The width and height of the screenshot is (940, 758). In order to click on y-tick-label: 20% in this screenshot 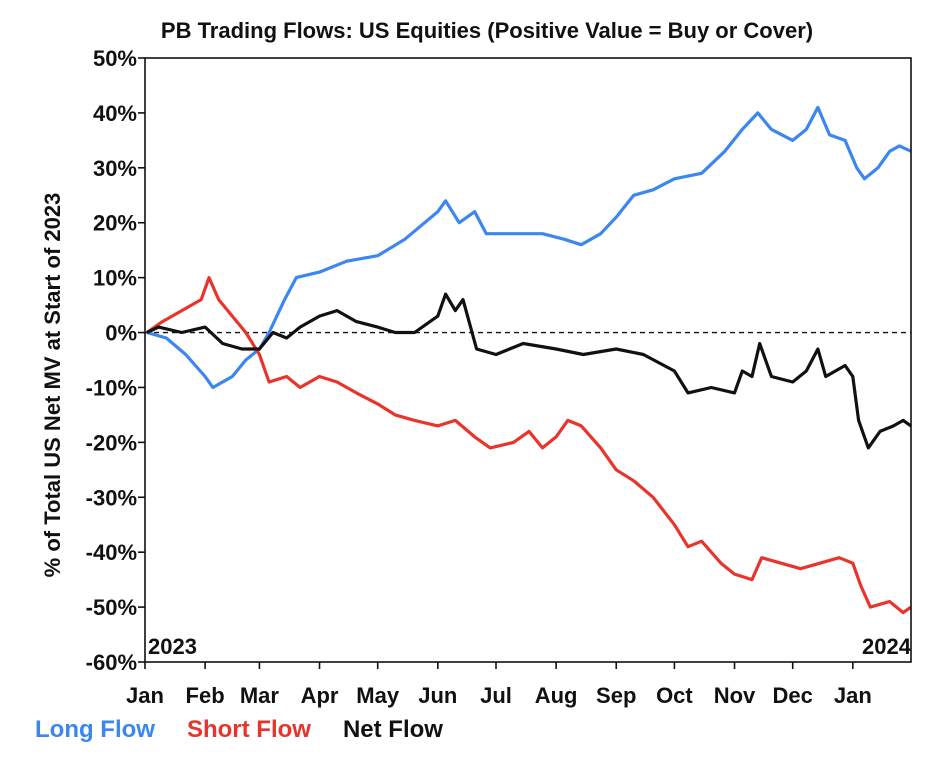, I will do `click(115, 223)`.